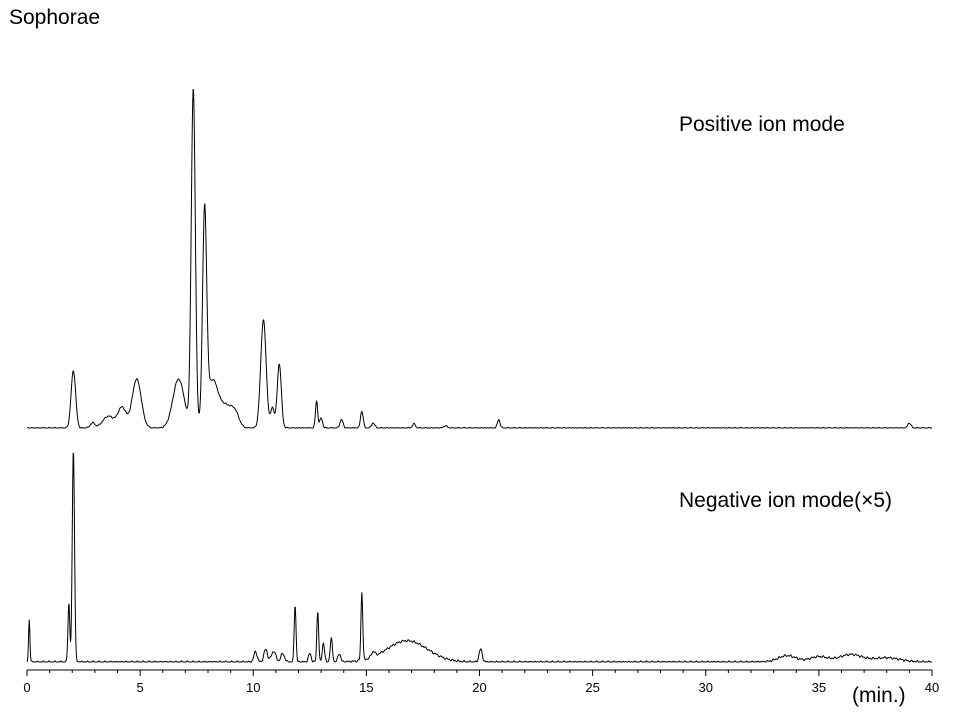 This screenshot has width=960, height=720. I want to click on x-tick-label: 40, so click(932, 687).